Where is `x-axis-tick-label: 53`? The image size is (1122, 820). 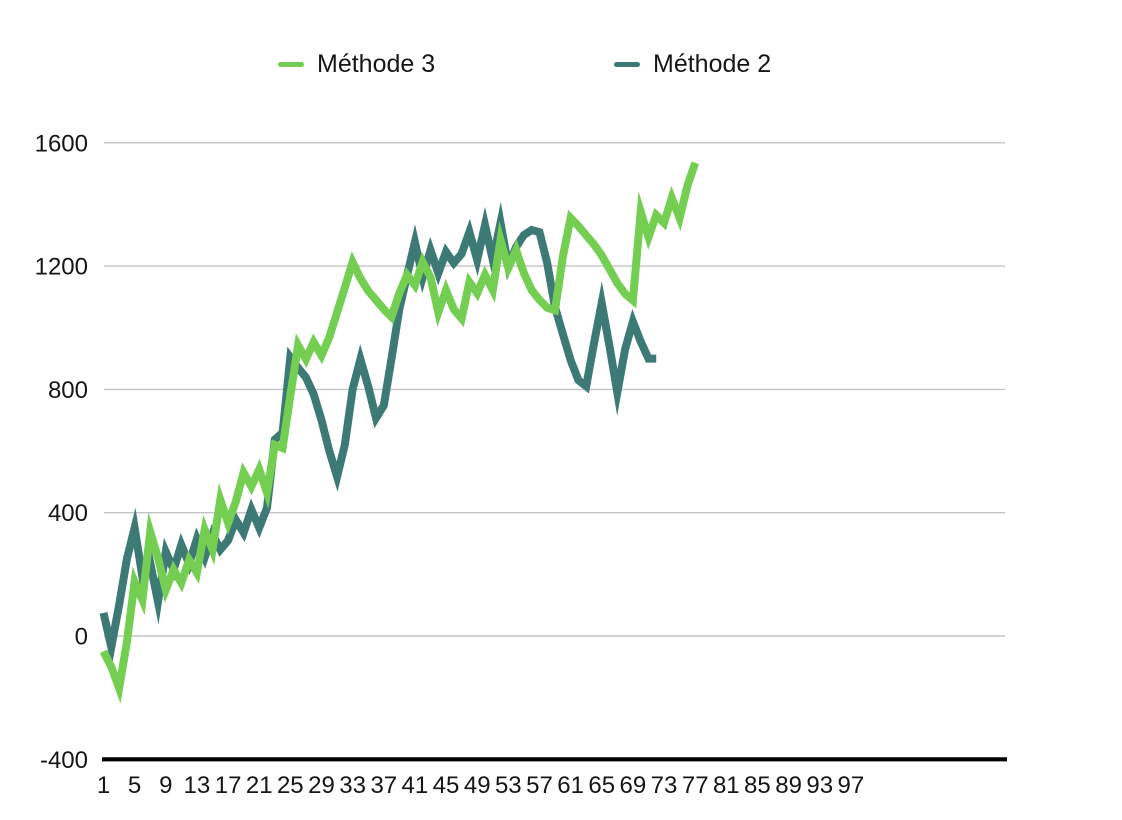
x-axis-tick-label: 53 is located at coordinates (508, 785).